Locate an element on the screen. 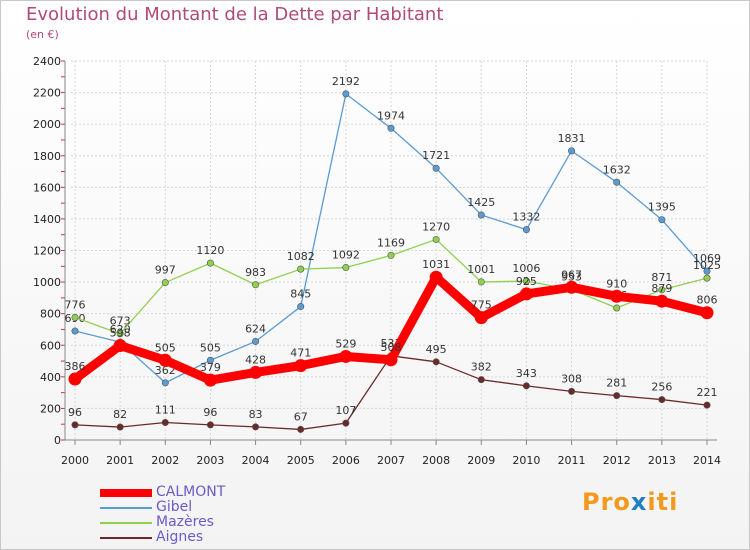 The image size is (750, 550). data-label-calmont: 505 is located at coordinates (165, 347).